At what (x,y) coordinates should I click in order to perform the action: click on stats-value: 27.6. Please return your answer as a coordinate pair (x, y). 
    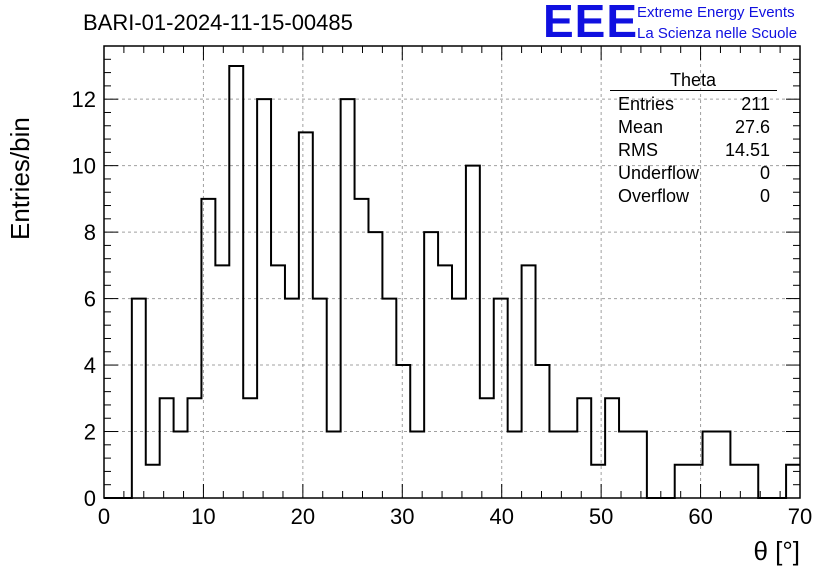
    Looking at the image, I should click on (752, 127).